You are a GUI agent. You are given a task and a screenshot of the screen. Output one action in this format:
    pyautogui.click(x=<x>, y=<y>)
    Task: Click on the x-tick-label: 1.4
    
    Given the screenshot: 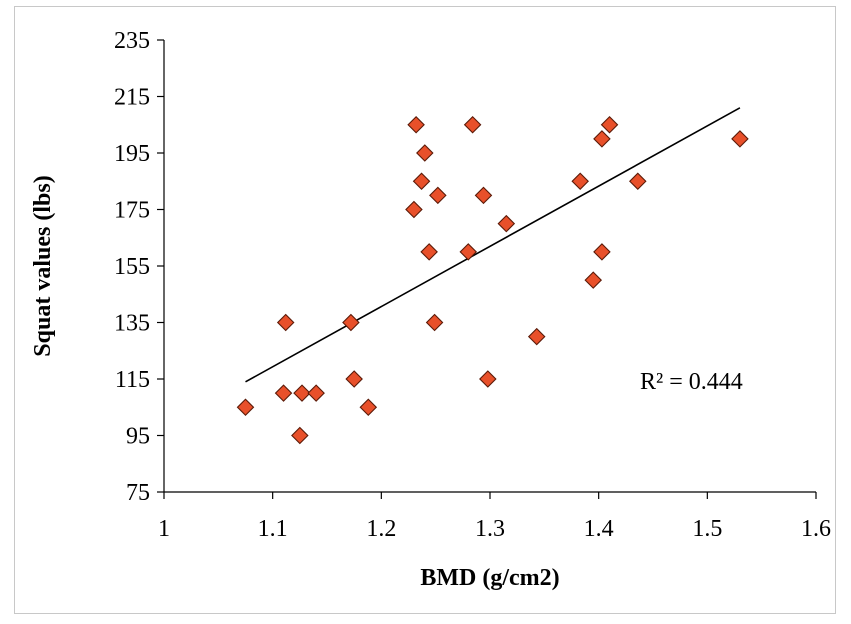 What is the action you would take?
    pyautogui.click(x=599, y=529)
    